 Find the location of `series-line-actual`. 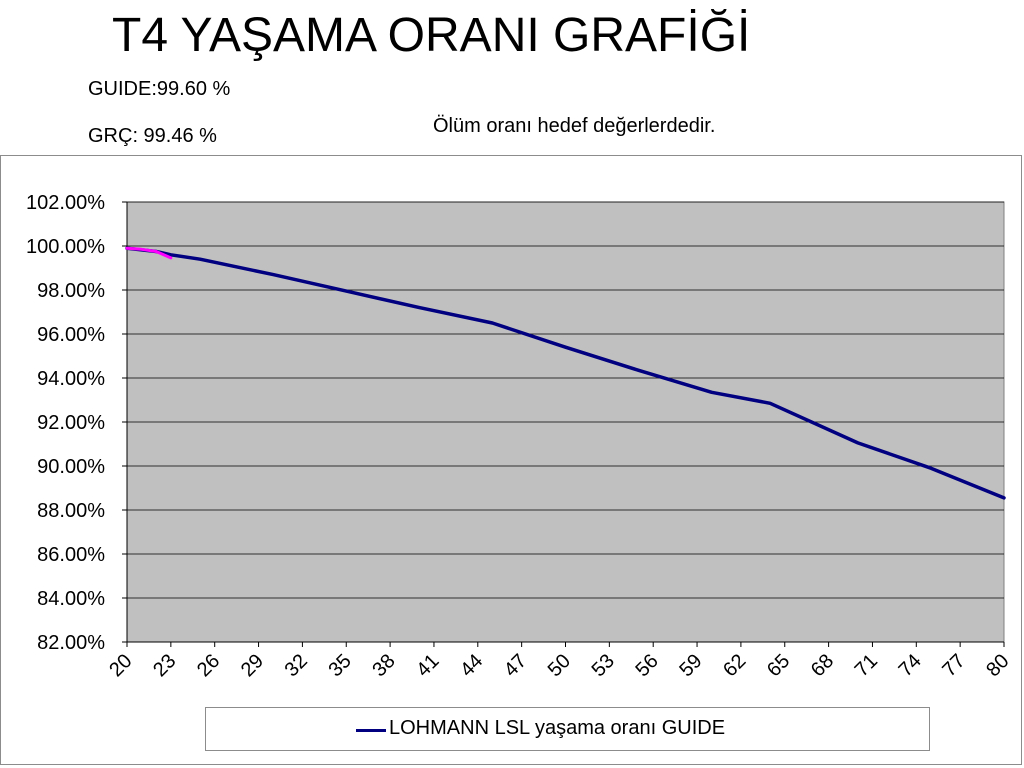

series-line-actual is located at coordinates (149, 253).